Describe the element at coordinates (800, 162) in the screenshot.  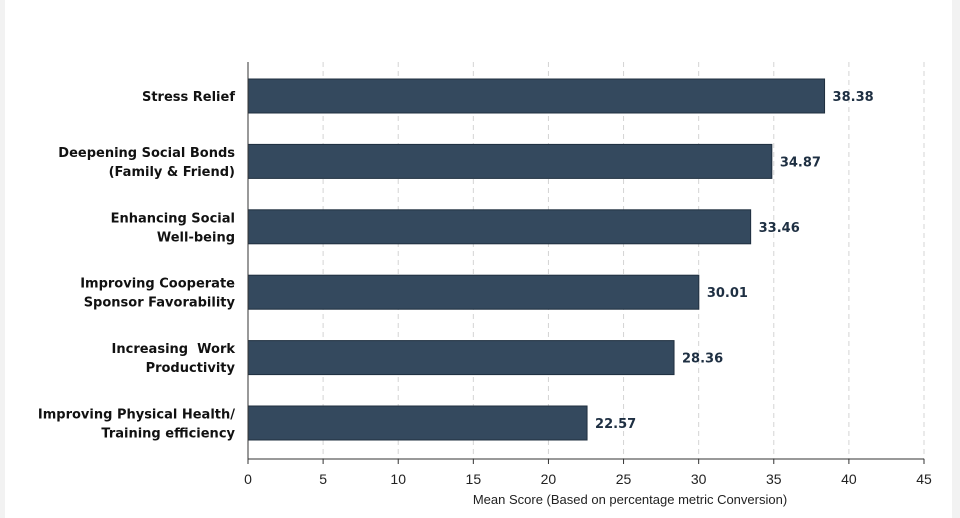
I see `bar-value-label: 34.87` at that location.